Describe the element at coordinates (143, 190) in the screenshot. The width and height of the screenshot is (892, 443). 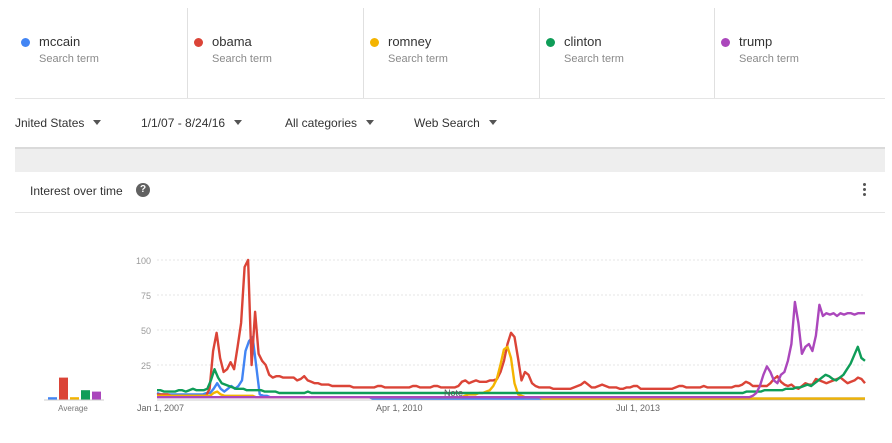
I see `help-icon: ?` at that location.